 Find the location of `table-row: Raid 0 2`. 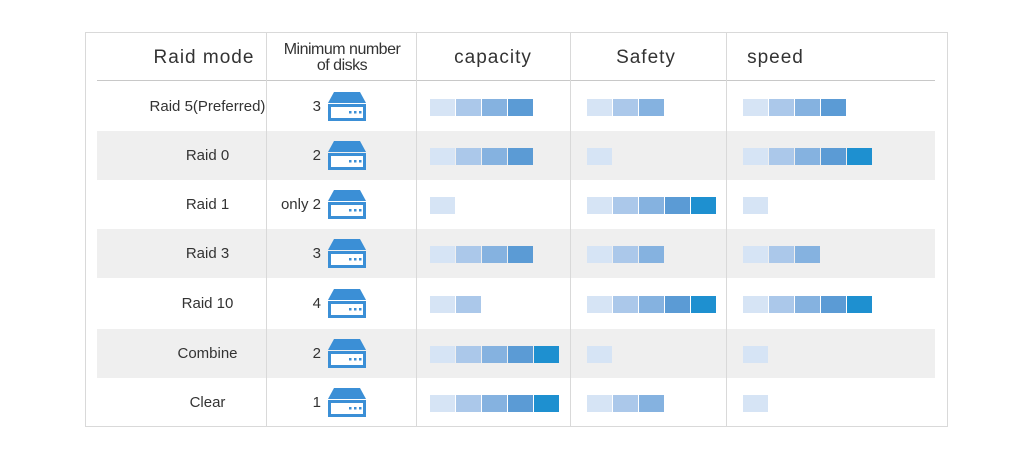

table-row: Raid 0 2 is located at coordinates (516, 155).